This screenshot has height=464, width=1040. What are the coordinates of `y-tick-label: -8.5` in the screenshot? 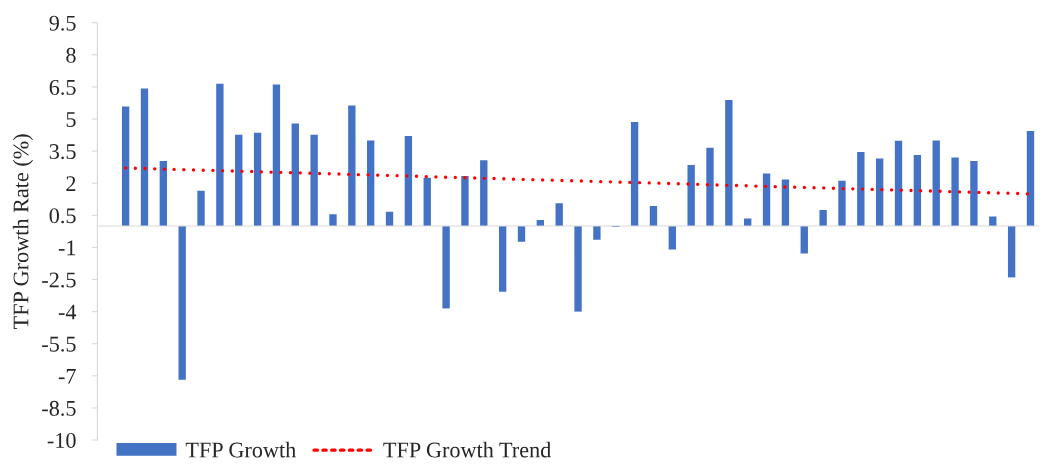 It's located at (59, 408).